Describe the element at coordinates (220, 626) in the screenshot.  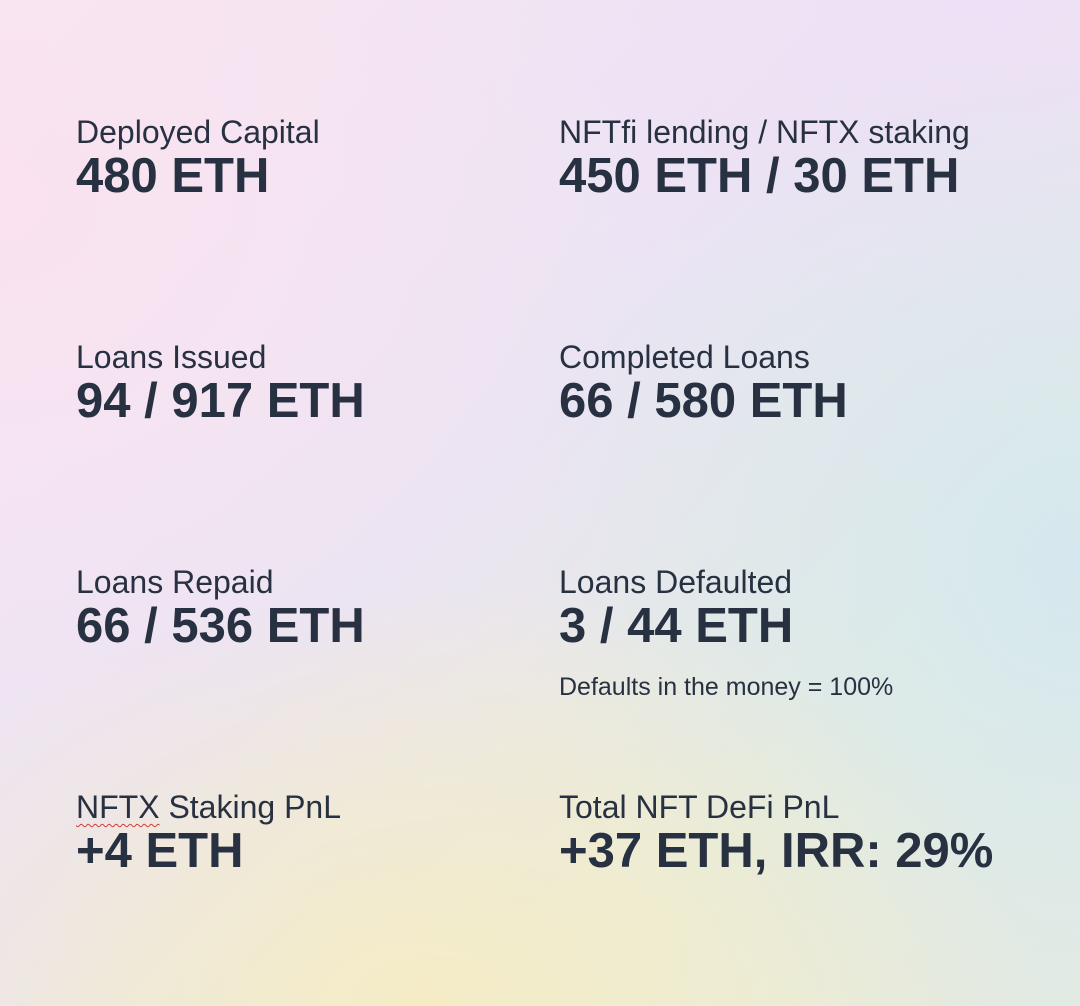
I see `stat-value: 66 / 536 ETH` at that location.